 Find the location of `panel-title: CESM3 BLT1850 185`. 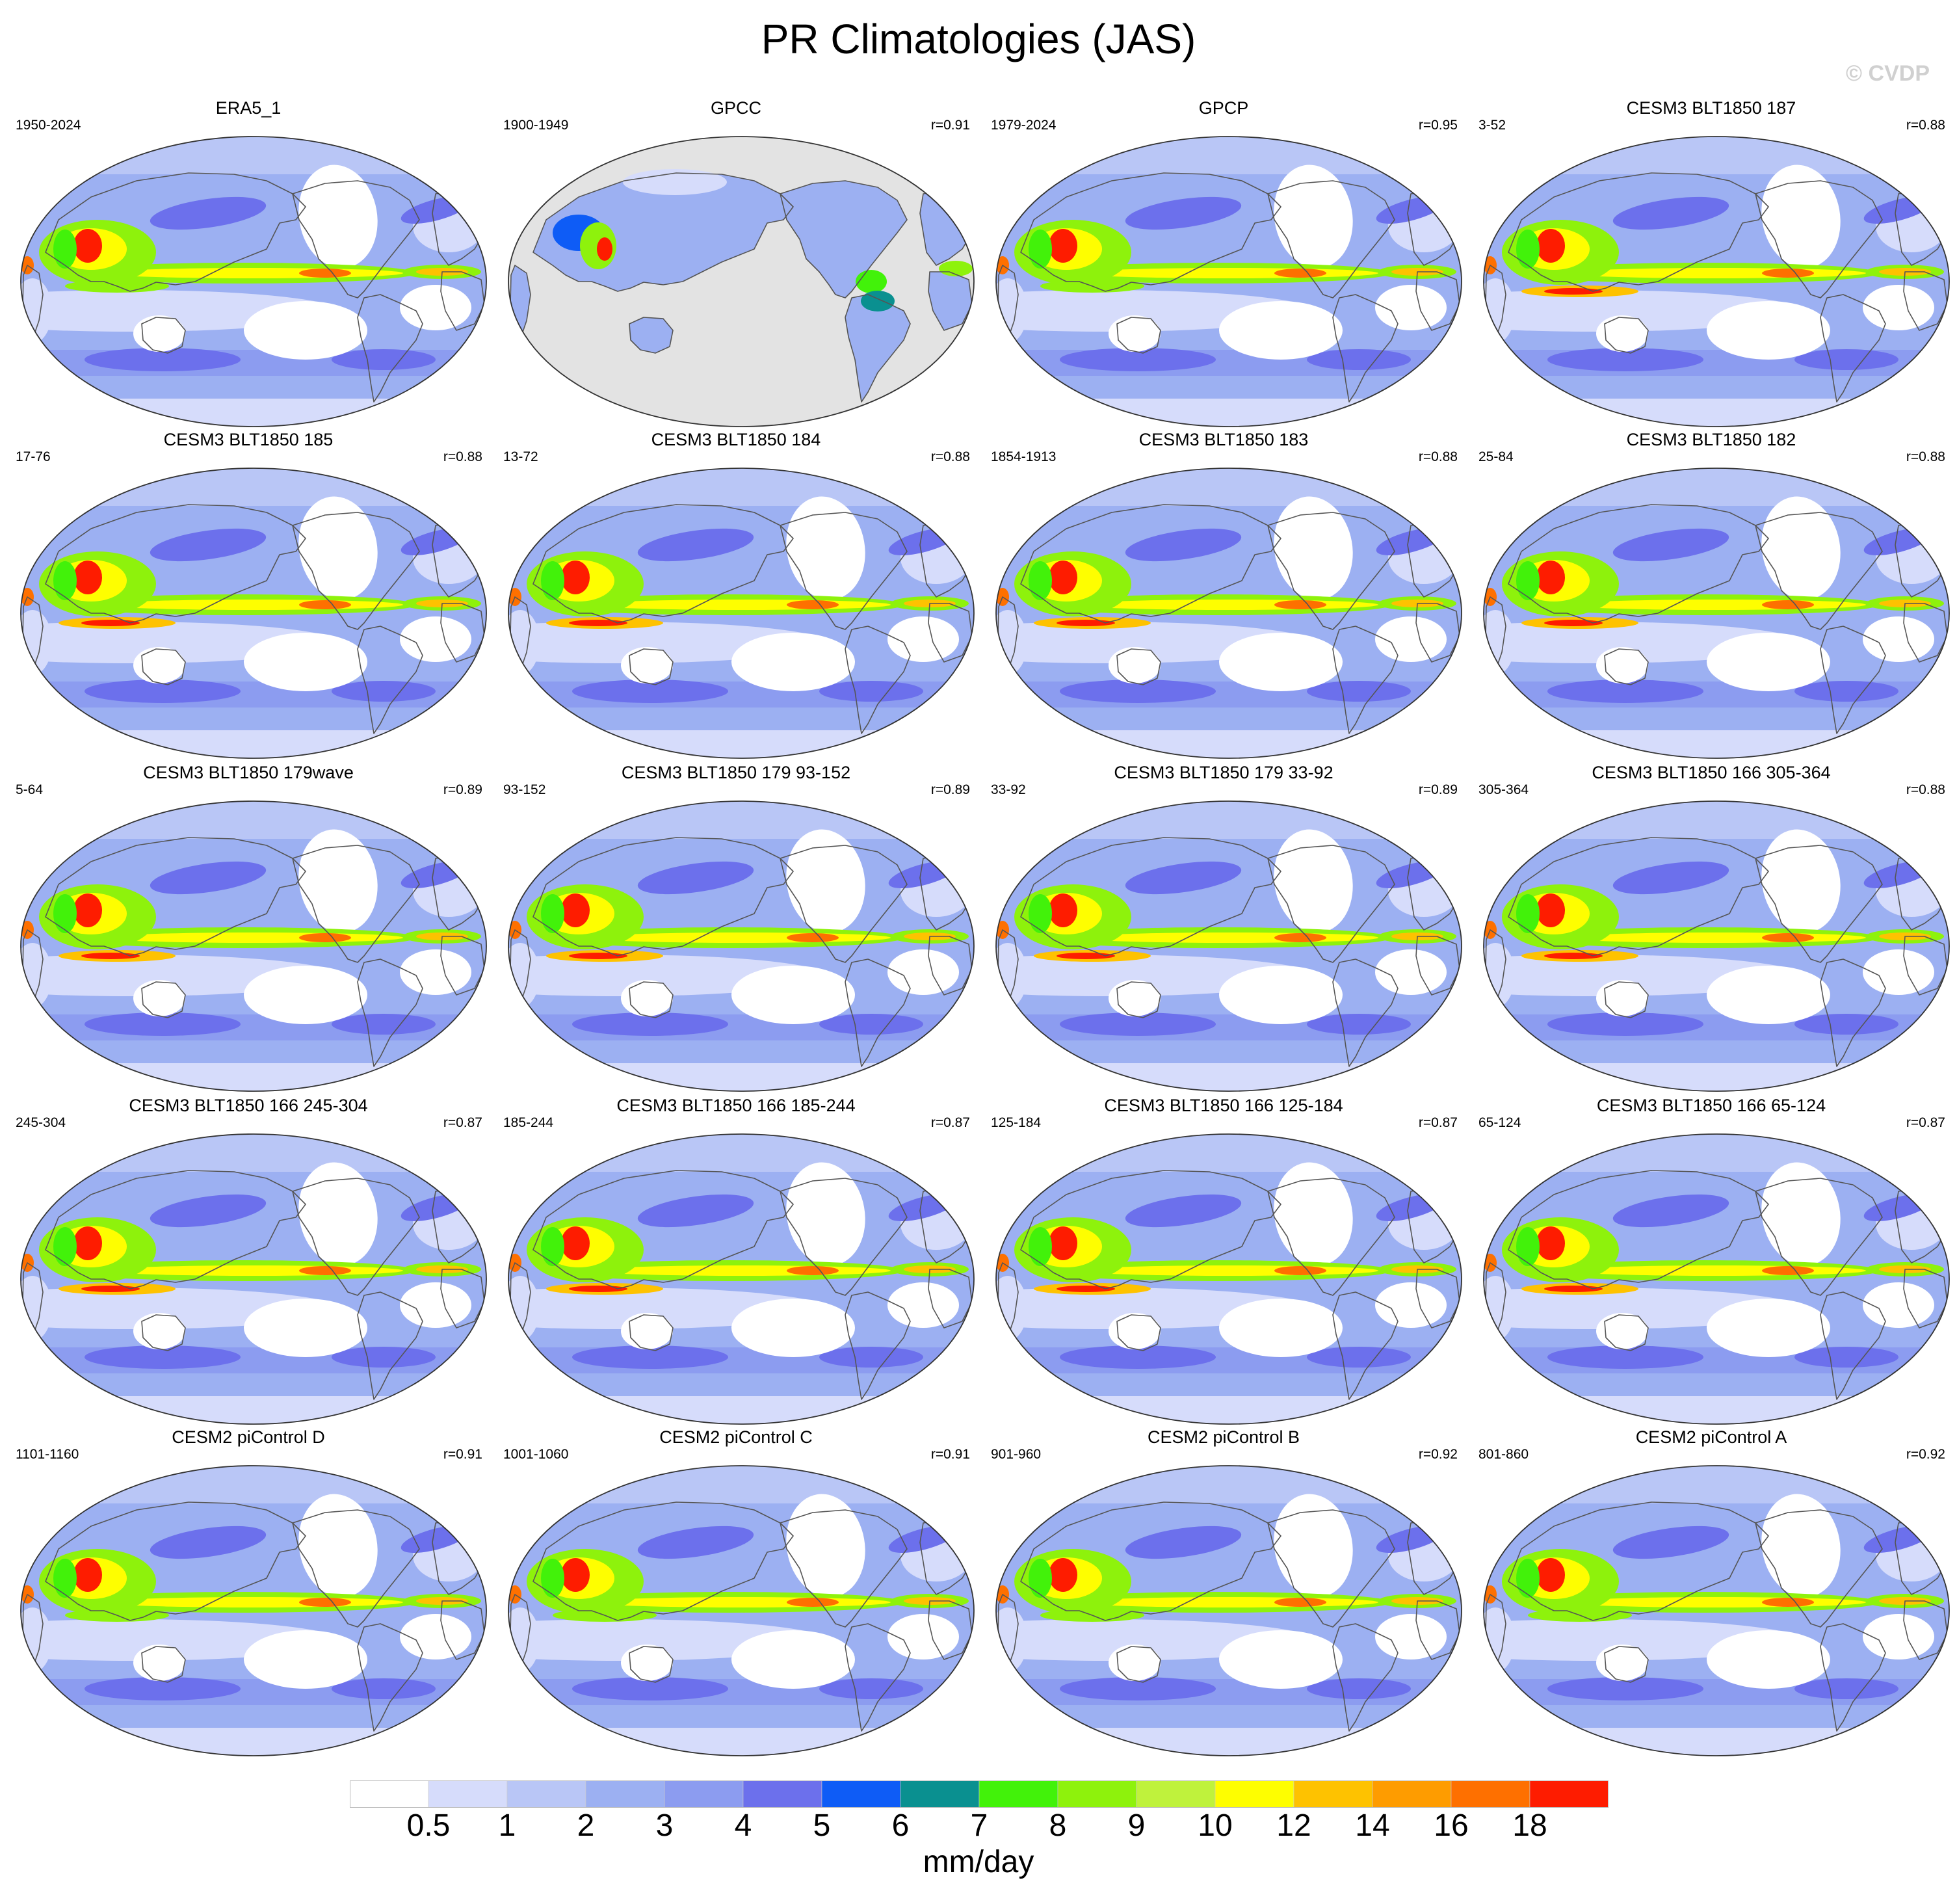

panel-title: CESM3 BLT1850 185 is located at coordinates (248, 439).